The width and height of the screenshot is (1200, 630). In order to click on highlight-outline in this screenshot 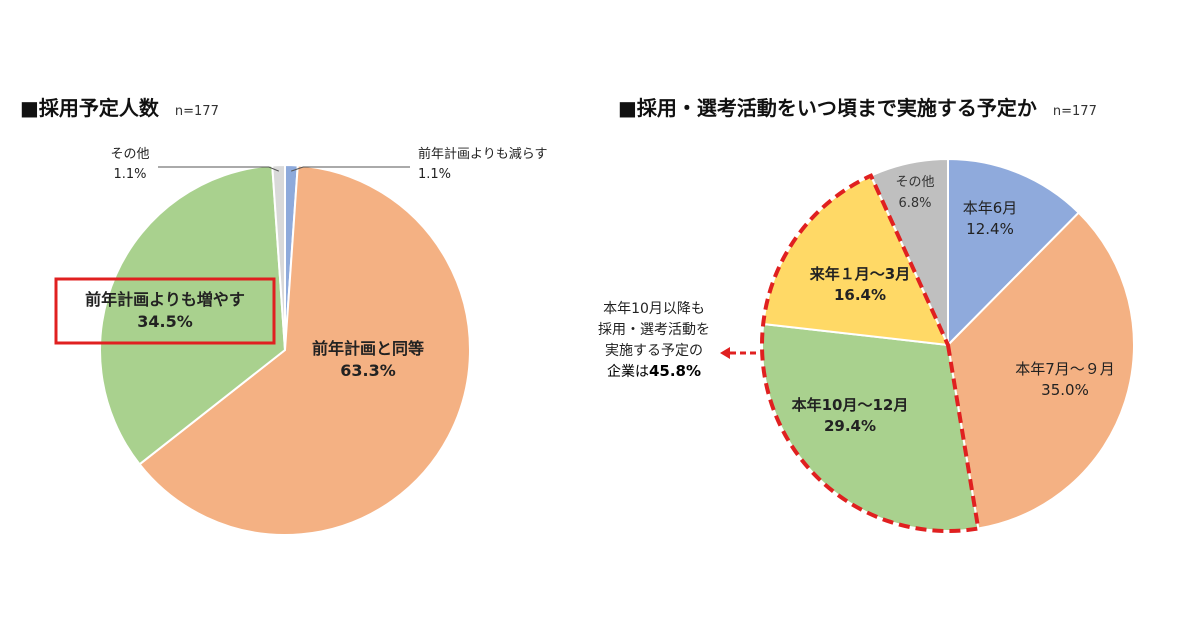, I will do `click(870, 353)`.